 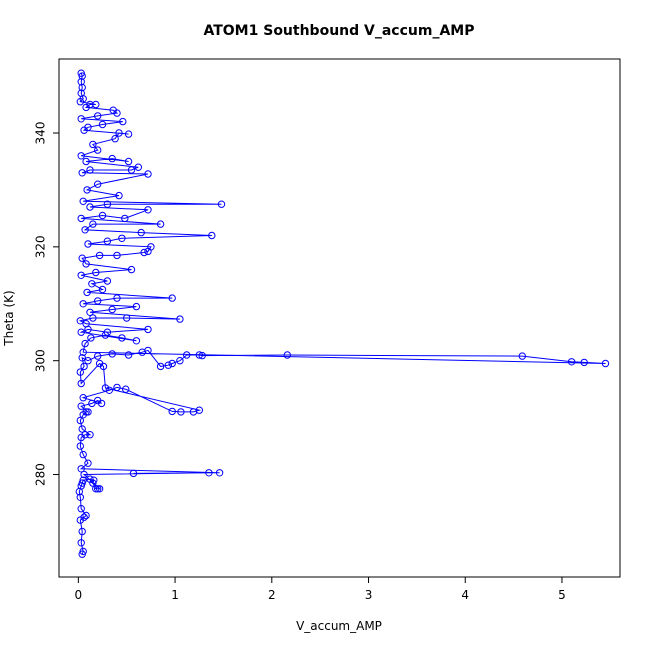 I want to click on x-axis: 0 1 2 3 4 5, so click(x=320, y=589).